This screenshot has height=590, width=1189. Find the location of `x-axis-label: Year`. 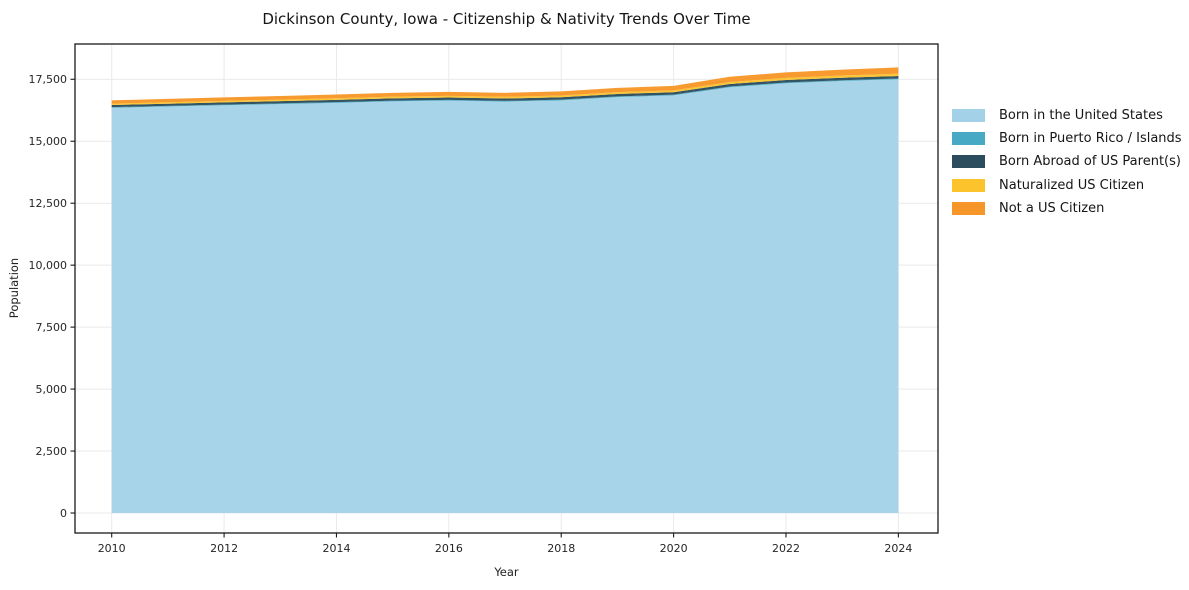

x-axis-label: Year is located at coordinates (506, 572).